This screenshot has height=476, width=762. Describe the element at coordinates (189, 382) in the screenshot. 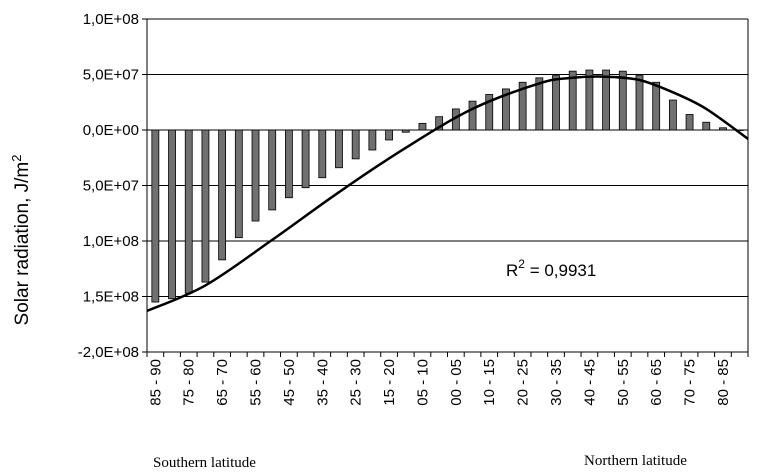

I see `x-tick-label: 75 - 80` at that location.